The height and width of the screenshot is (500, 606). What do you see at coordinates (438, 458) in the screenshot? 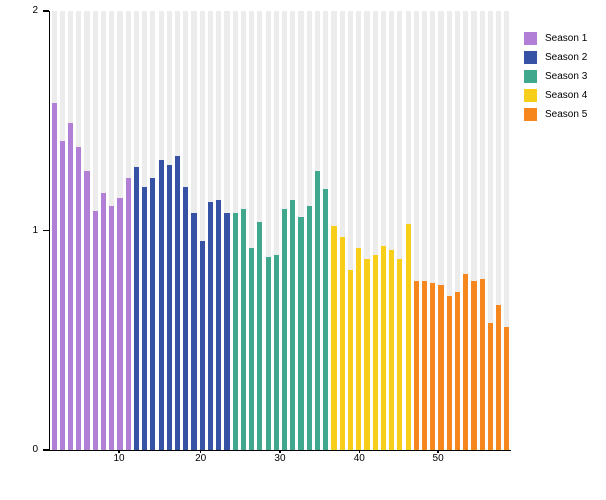
I see `x-tick-label: 50` at bounding box center [438, 458].